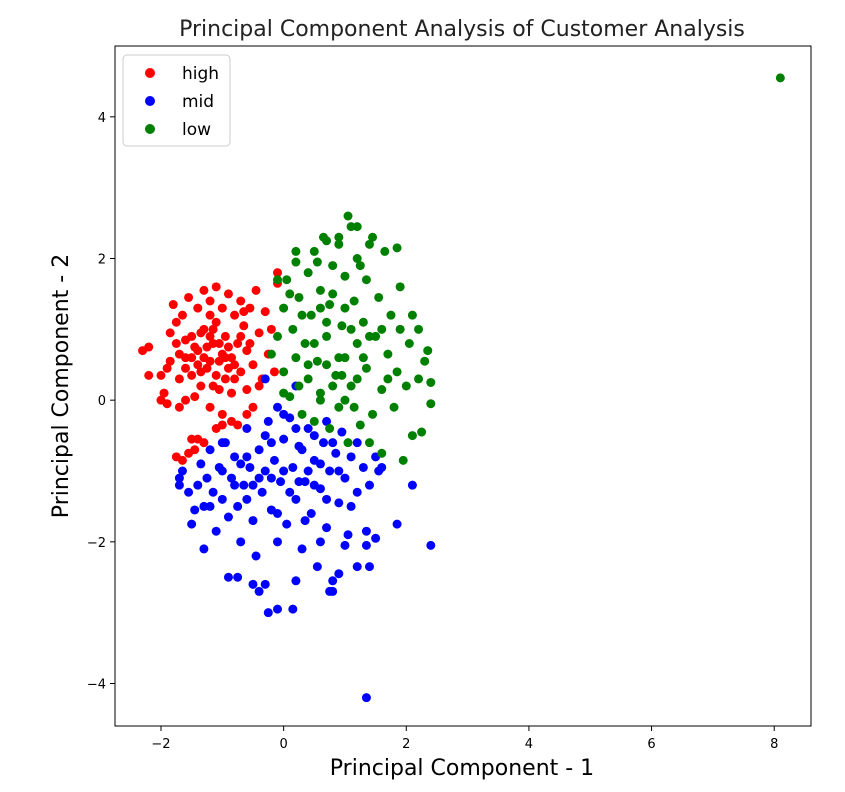  What do you see at coordinates (150, 129) in the screenshot?
I see `legend-marker-low` at bounding box center [150, 129].